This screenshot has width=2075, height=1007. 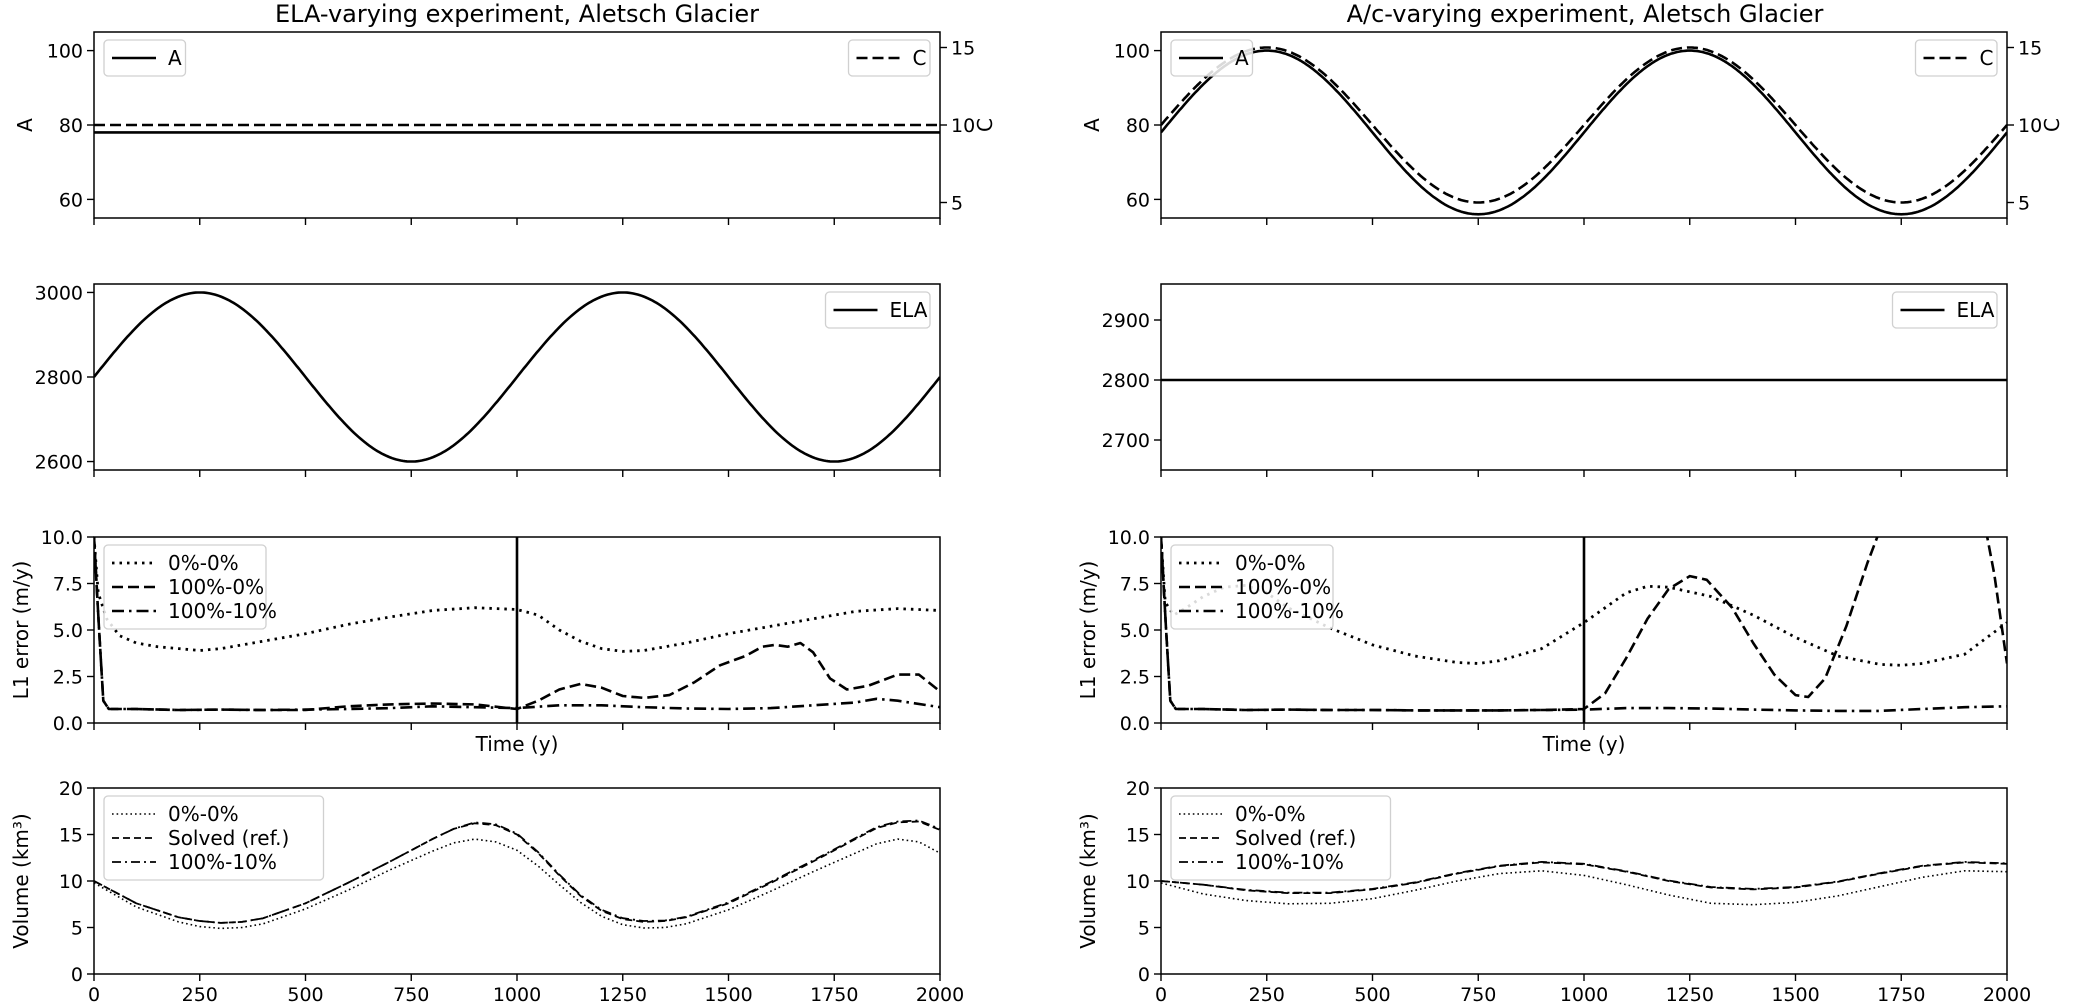 I want to click on right-panel-4-ylabel: Volume (km³), so click(x=1088, y=880).